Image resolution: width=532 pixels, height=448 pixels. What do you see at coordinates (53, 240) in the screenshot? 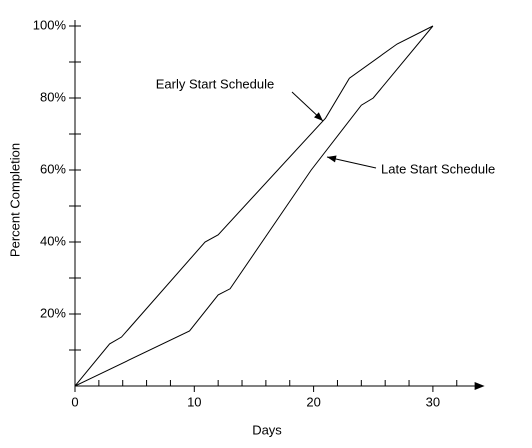
I see `y-tick-label: 40%` at bounding box center [53, 240].